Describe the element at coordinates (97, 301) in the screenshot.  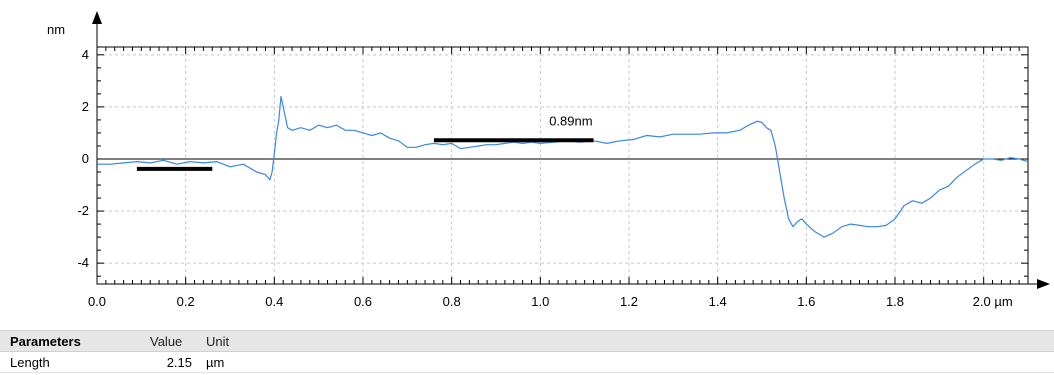
I see `x-tick-label: 0.0` at that location.